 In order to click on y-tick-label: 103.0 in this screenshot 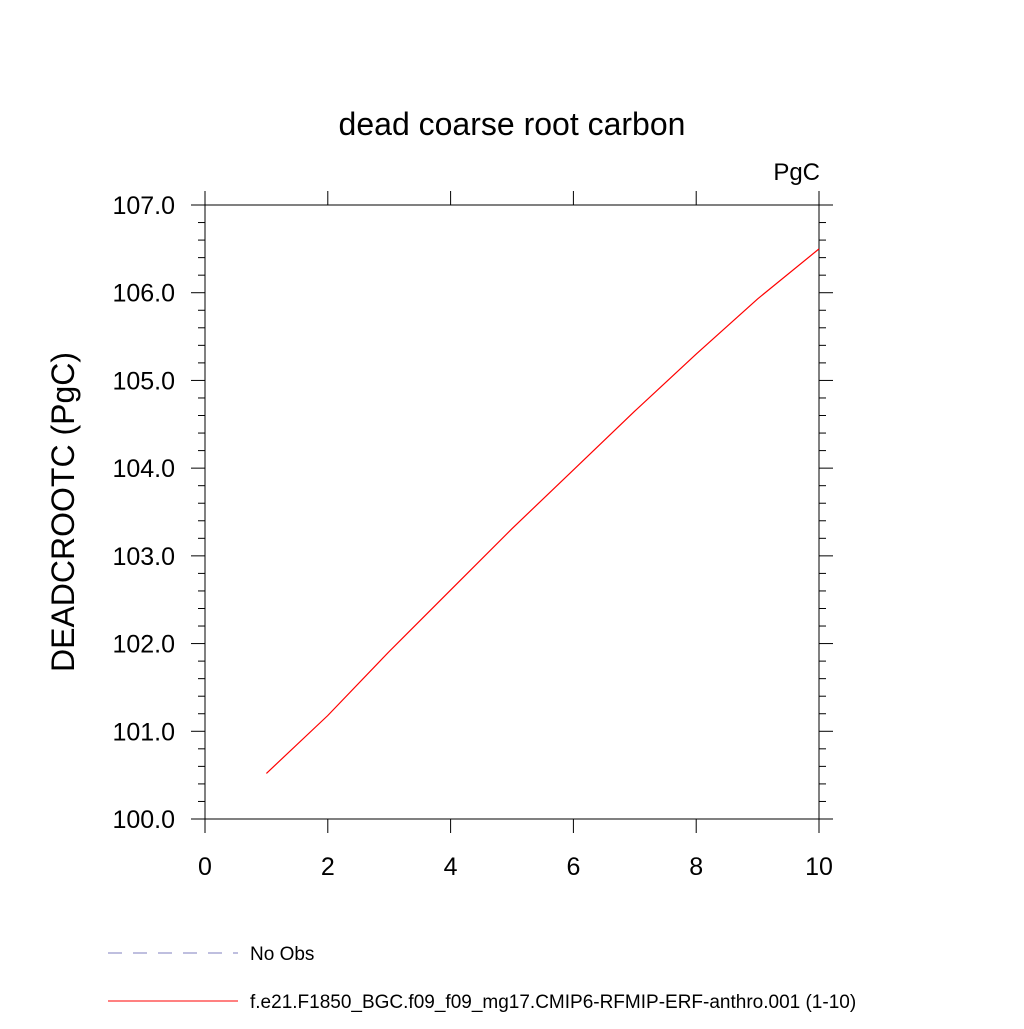, I will do `click(143, 557)`.